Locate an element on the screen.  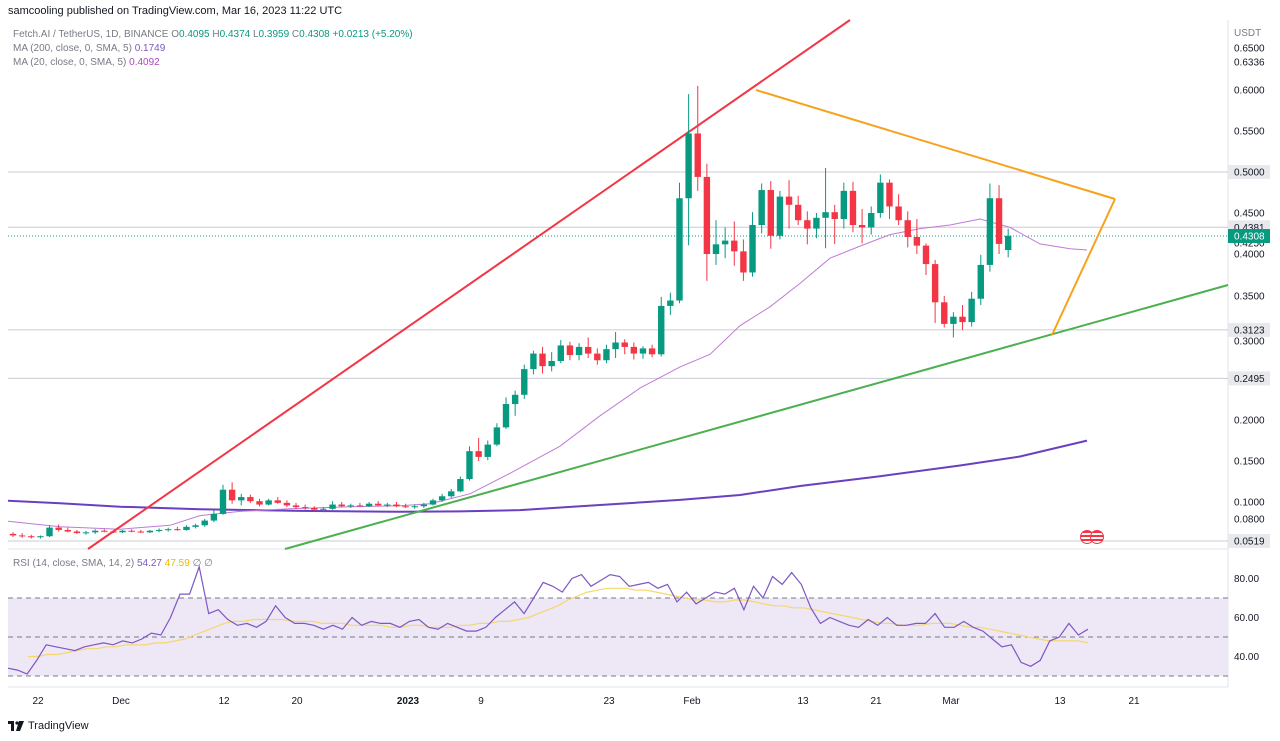
us-flag-event-icon is located at coordinates (1097, 537).